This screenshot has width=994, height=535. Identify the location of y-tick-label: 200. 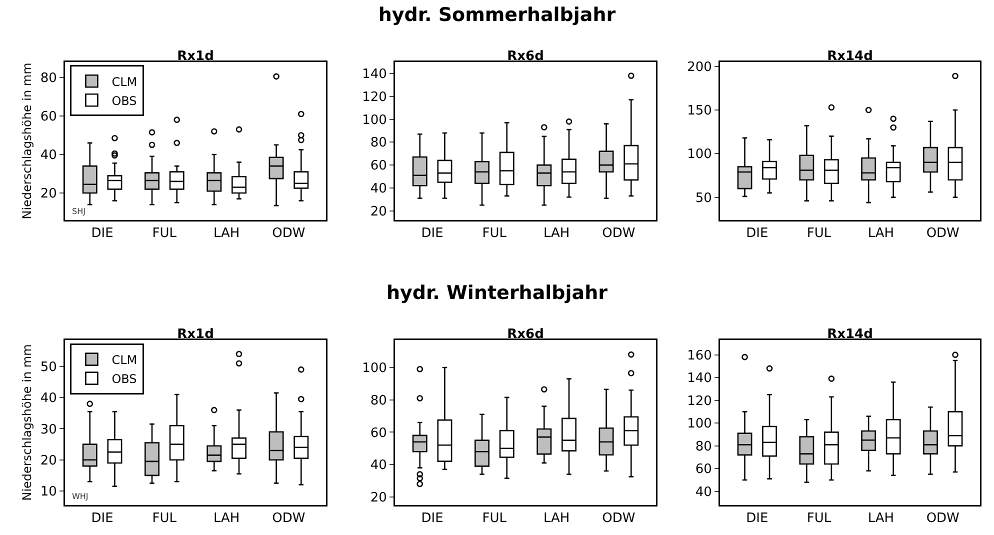
(699, 67).